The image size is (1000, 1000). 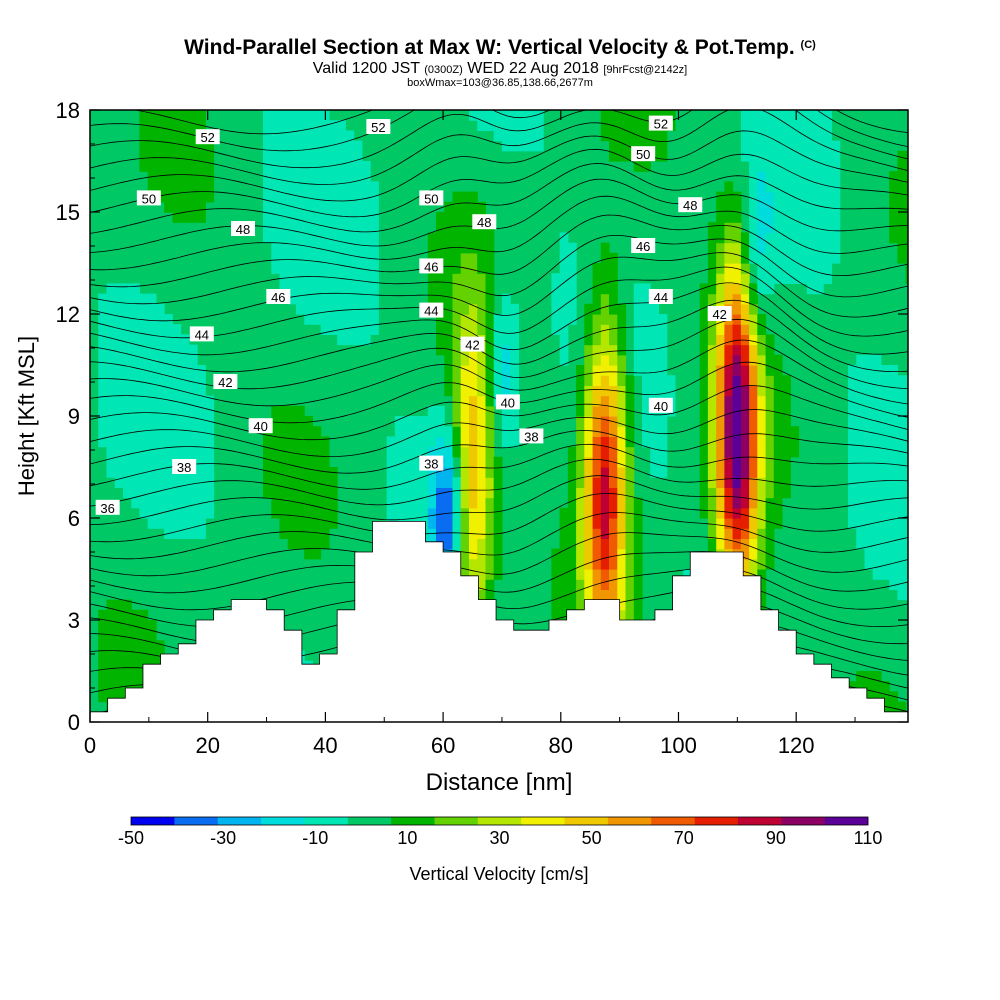 I want to click on isentrope-label: 40, so click(x=660, y=405).